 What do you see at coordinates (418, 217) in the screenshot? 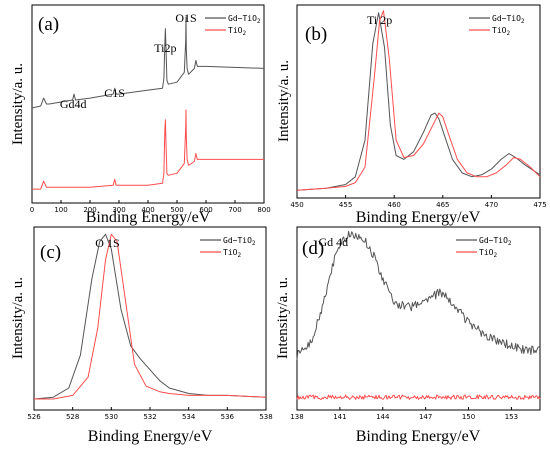
I see `x-axis-label-b: Binding Energy/eV` at bounding box center [418, 217].